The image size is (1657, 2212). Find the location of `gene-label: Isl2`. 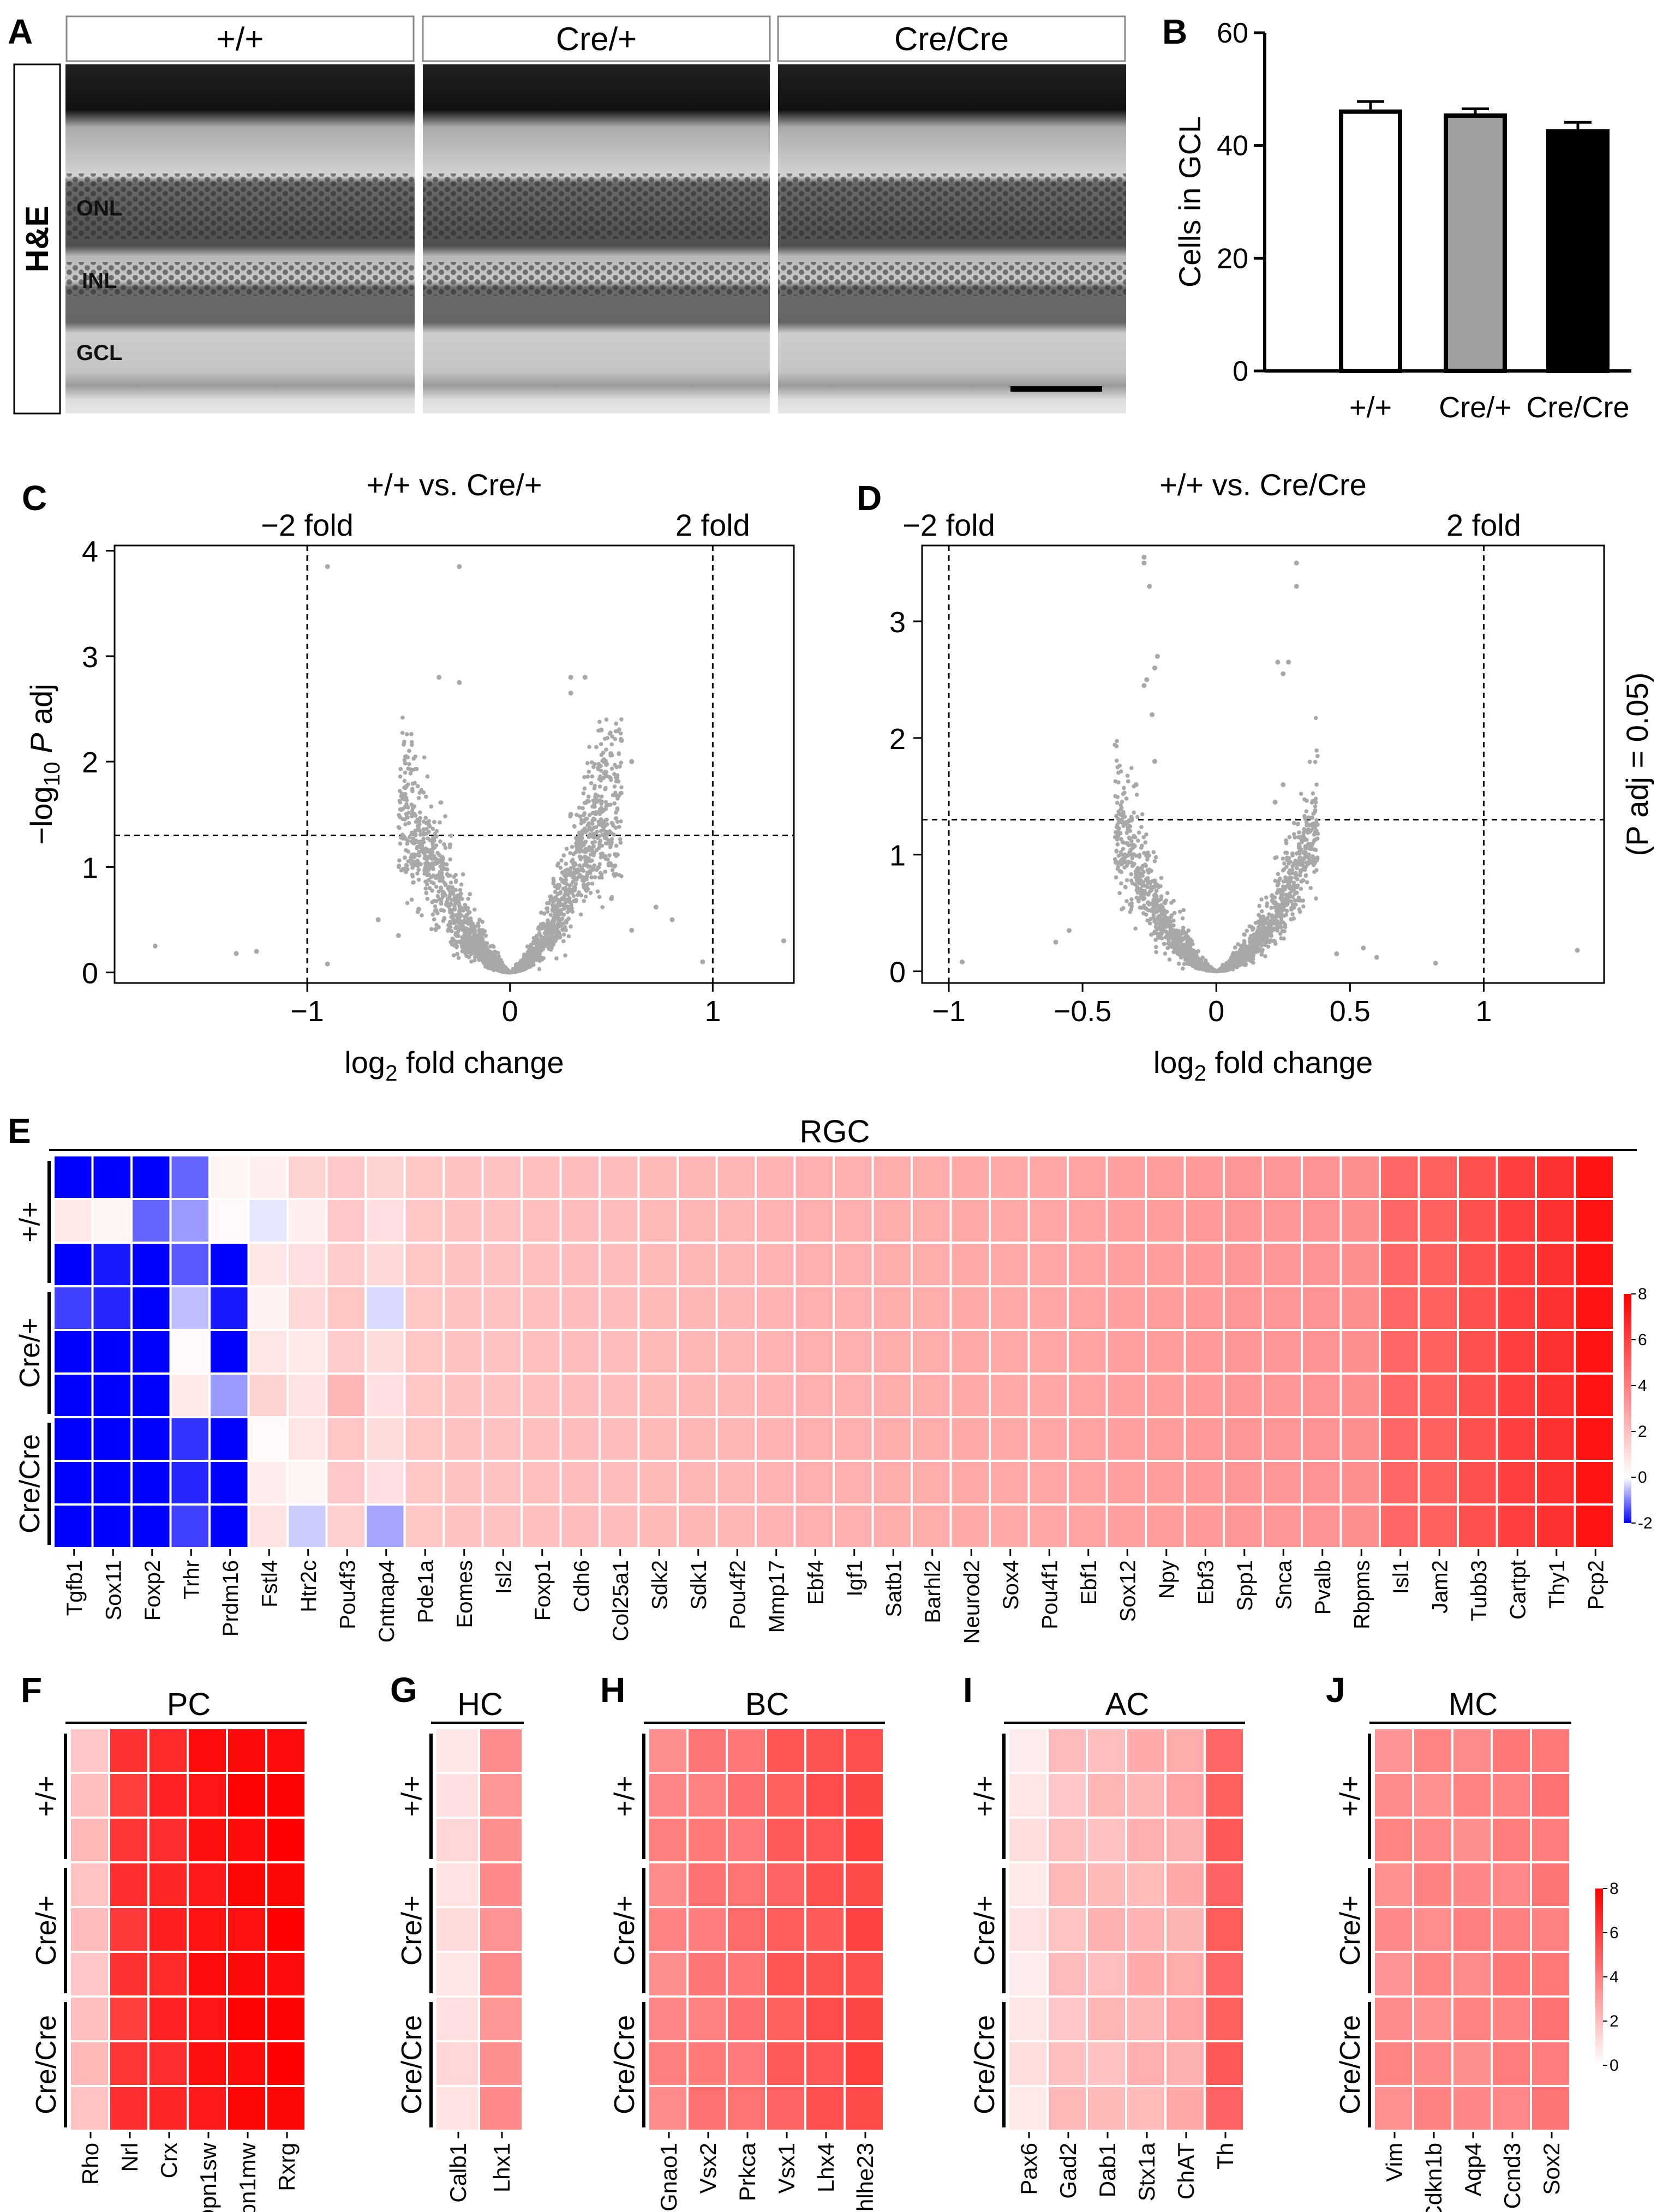

gene-label: Isl2 is located at coordinates (504, 1577).